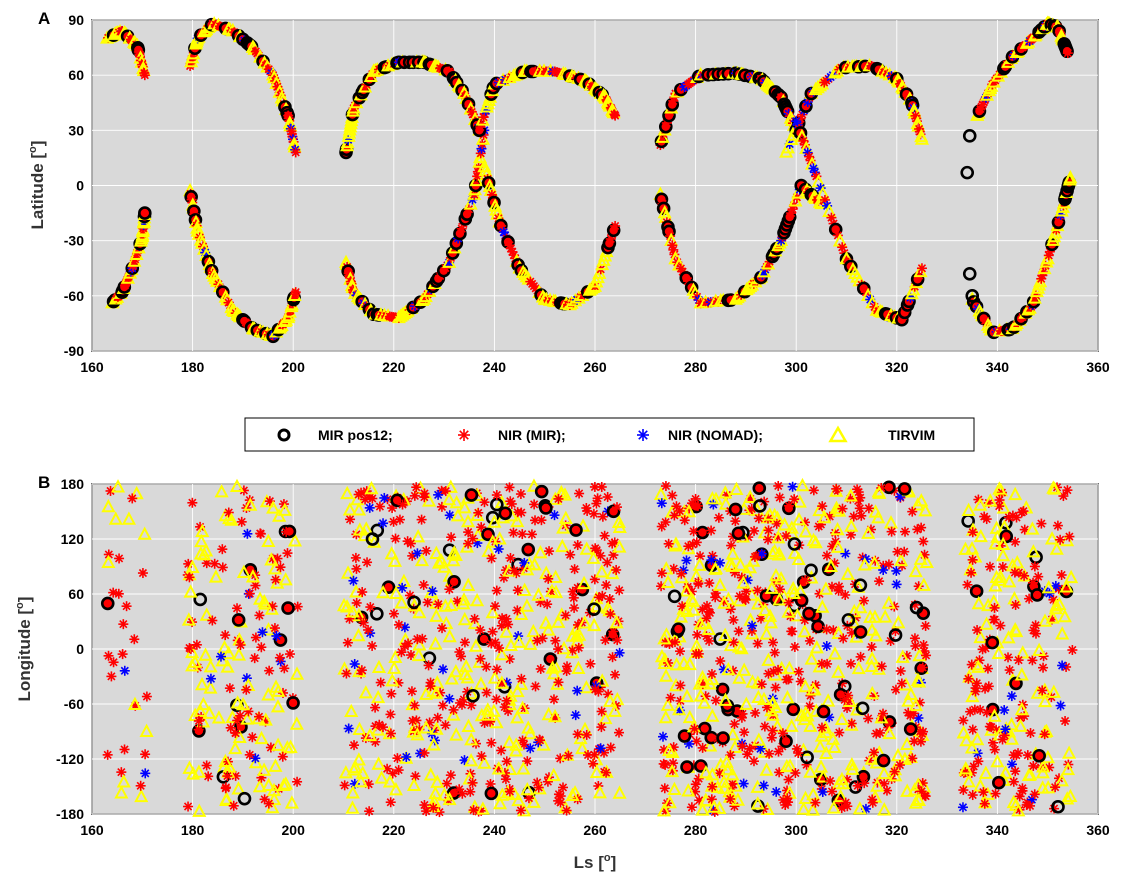  What do you see at coordinates (464, 435) in the screenshot?
I see `legend-marker-nir-mir-asterisk` at bounding box center [464, 435].